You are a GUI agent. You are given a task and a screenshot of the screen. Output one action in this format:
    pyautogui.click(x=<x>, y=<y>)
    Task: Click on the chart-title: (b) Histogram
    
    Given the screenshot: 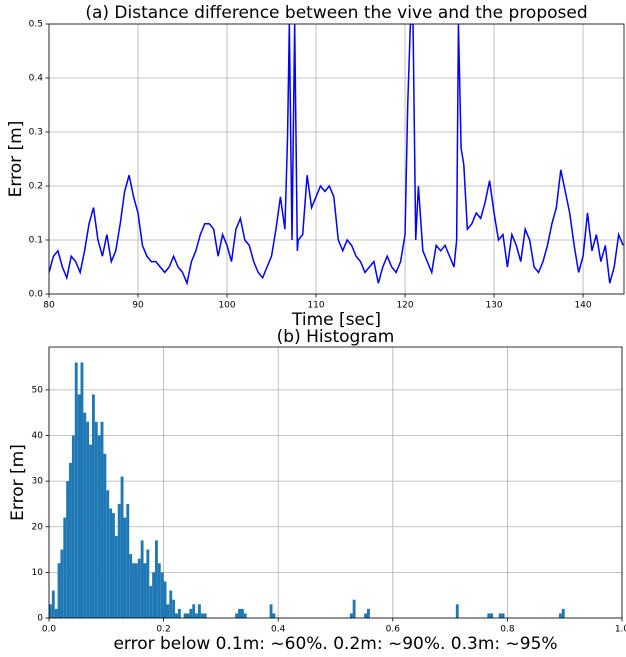 What is the action you would take?
    pyautogui.click(x=336, y=337)
    